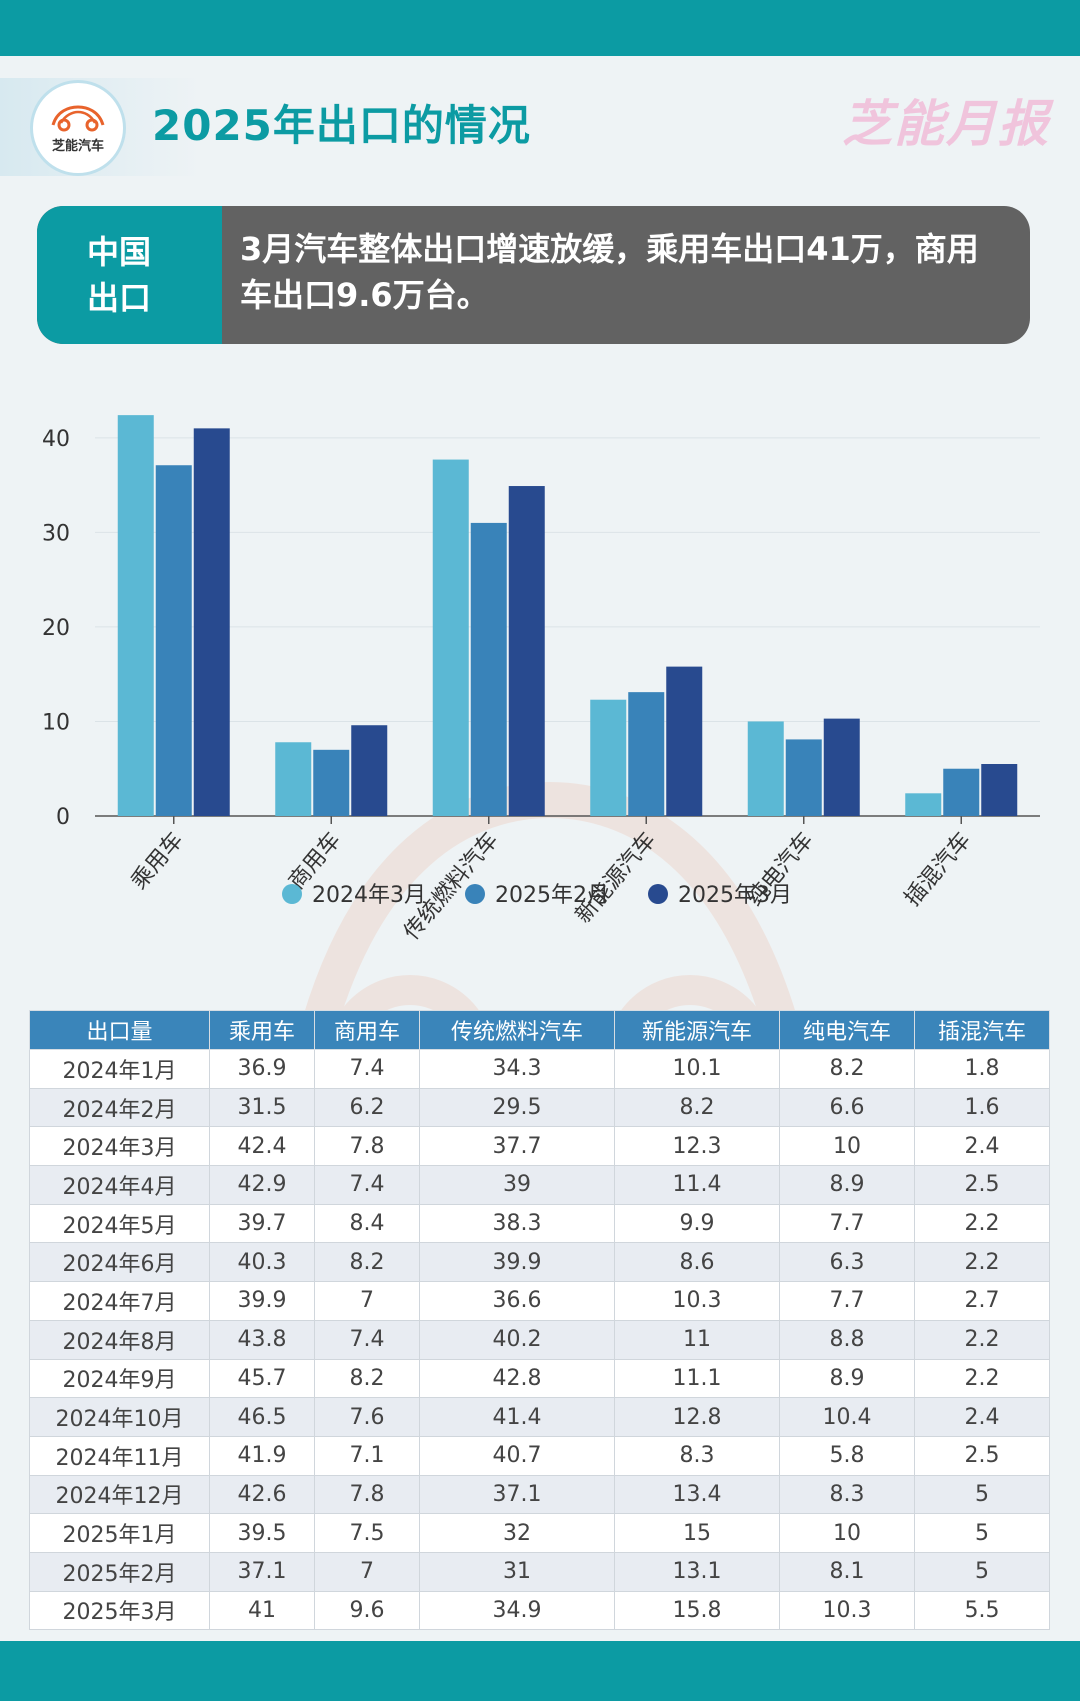  What do you see at coordinates (697, 1185) in the screenshot?
I see `table-cell: 11.4` at bounding box center [697, 1185].